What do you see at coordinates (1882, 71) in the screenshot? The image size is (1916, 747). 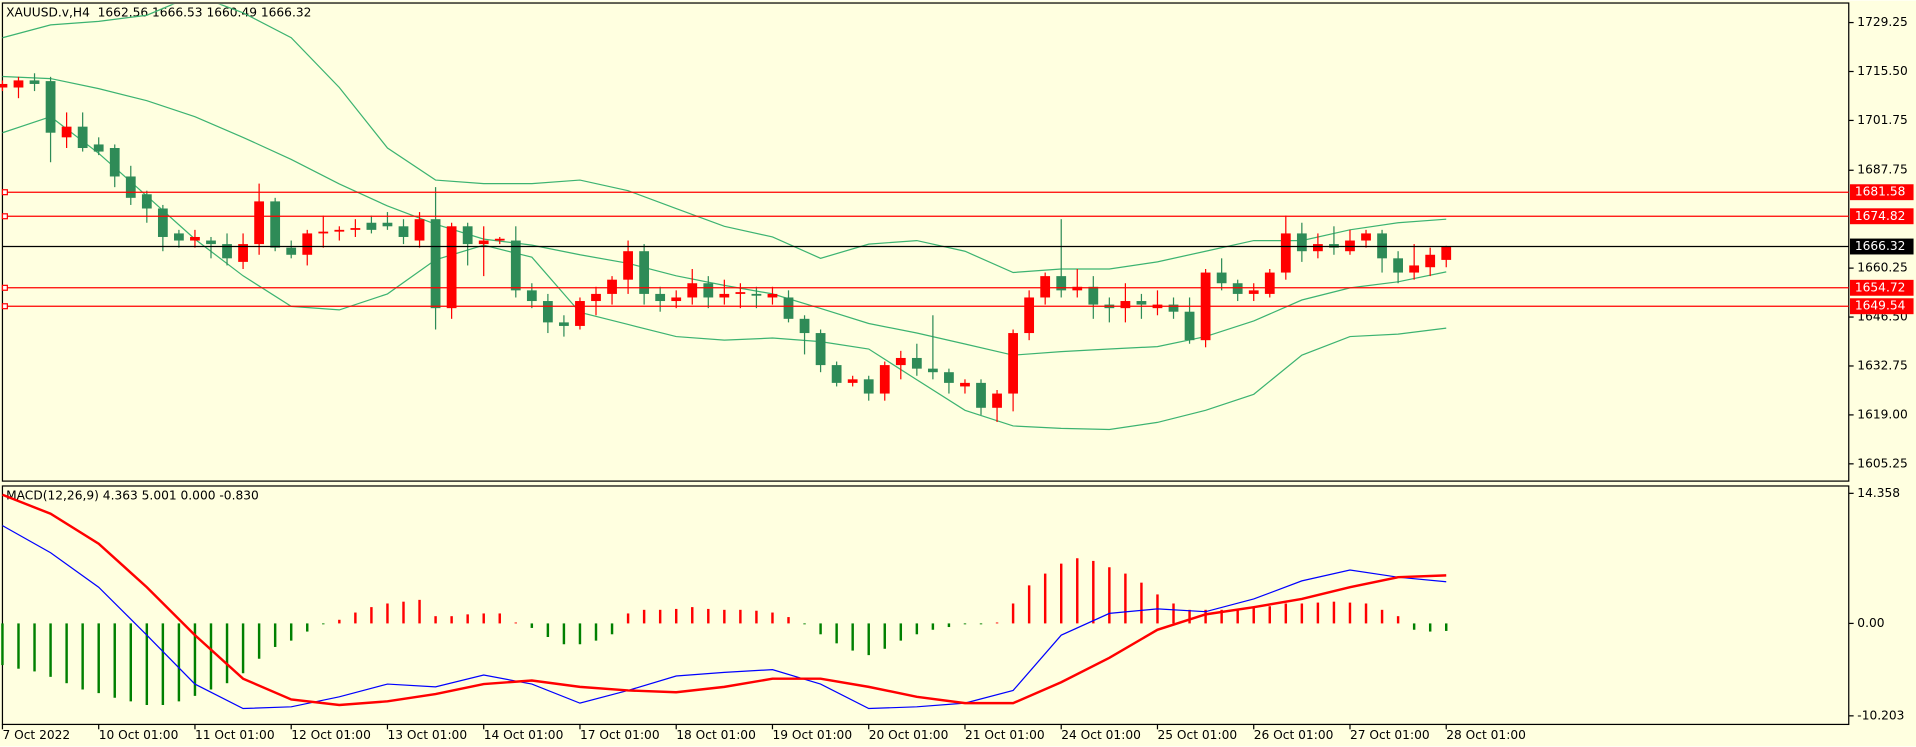 I see `y-tick-label: 1715.50` at bounding box center [1882, 71].